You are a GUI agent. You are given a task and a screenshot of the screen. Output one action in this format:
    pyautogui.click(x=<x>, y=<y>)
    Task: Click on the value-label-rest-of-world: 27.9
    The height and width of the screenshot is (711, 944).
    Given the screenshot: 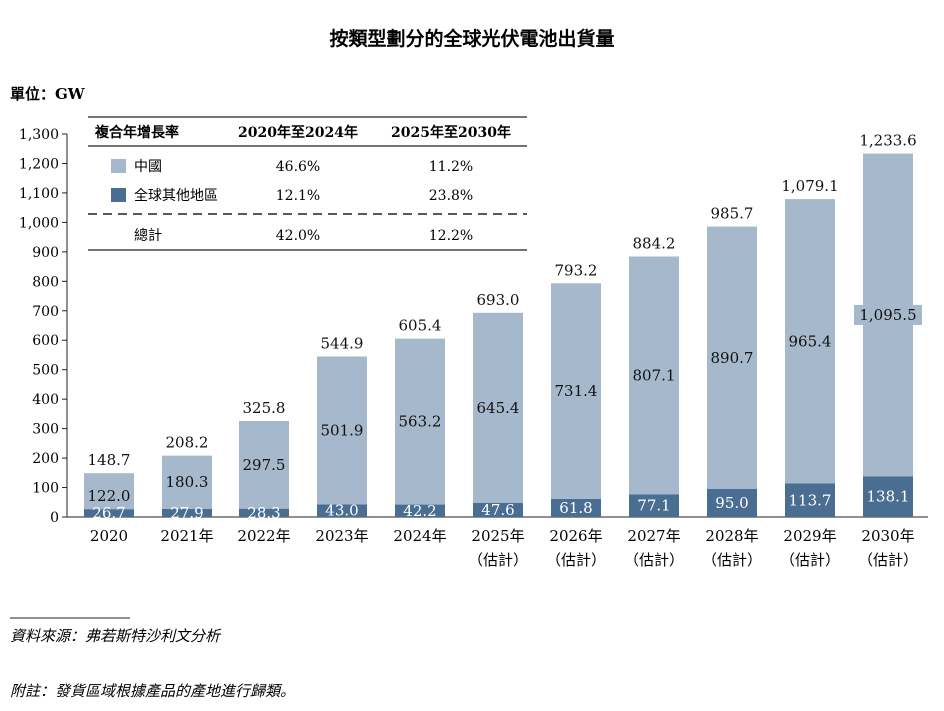 What is the action you would take?
    pyautogui.click(x=186, y=513)
    